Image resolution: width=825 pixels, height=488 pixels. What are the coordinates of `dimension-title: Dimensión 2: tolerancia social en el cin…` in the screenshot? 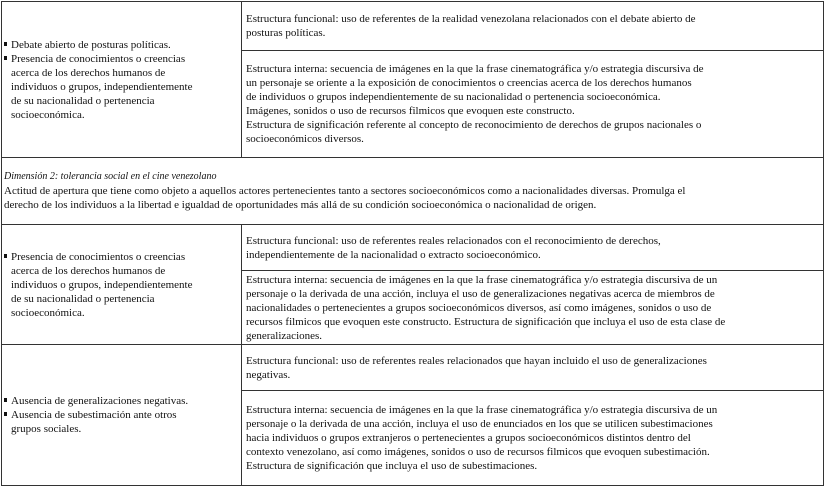 It's located at (110, 176).